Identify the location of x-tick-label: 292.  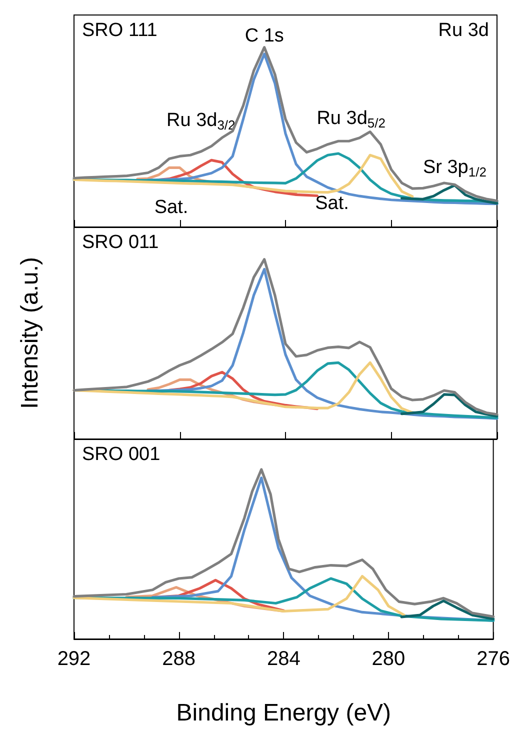
(74, 659).